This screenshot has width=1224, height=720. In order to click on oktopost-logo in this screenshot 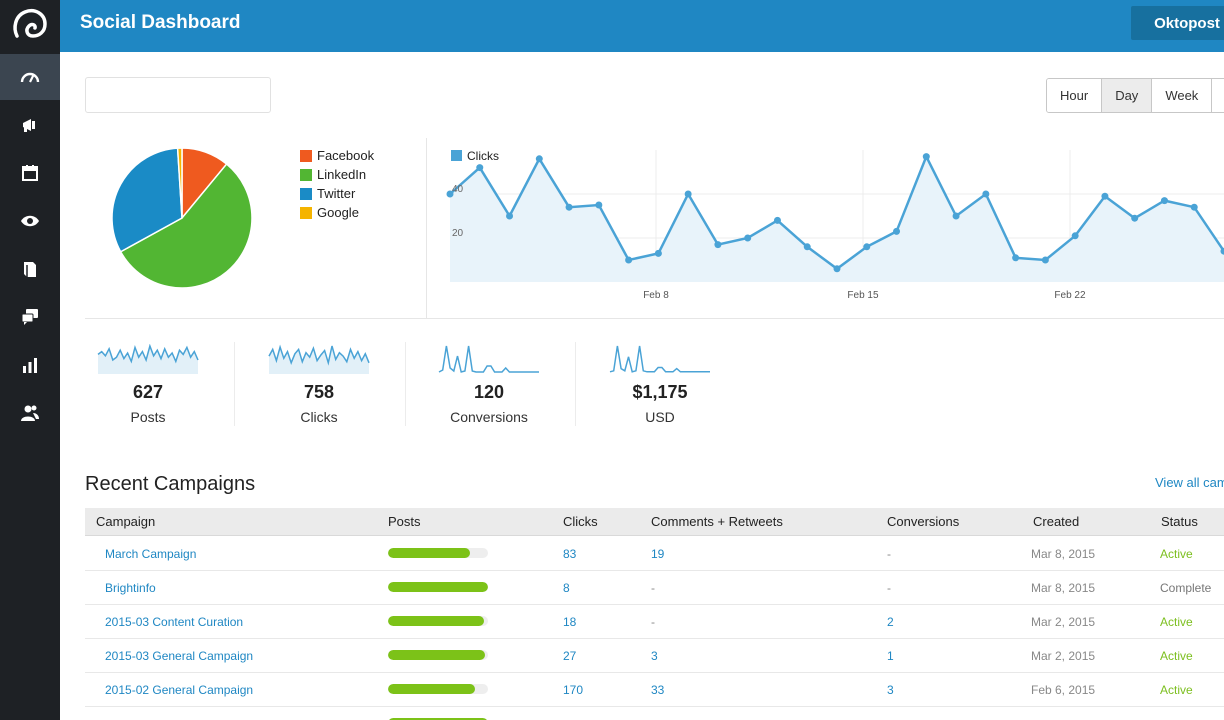, I will do `click(30, 25)`.